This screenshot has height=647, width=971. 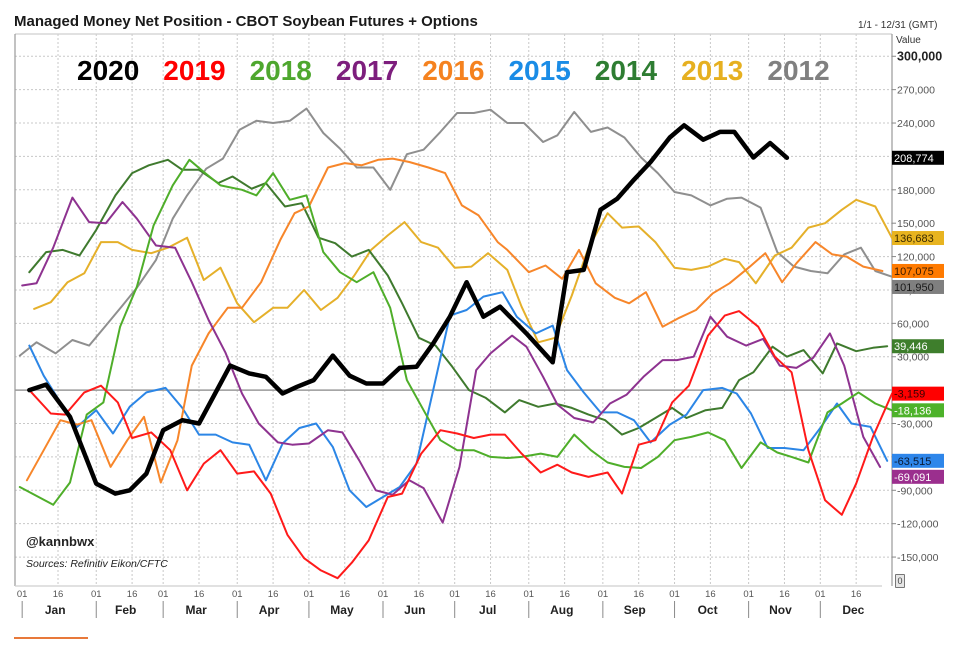 What do you see at coordinates (798, 70) in the screenshot?
I see `legend-item-2012: 2012` at bounding box center [798, 70].